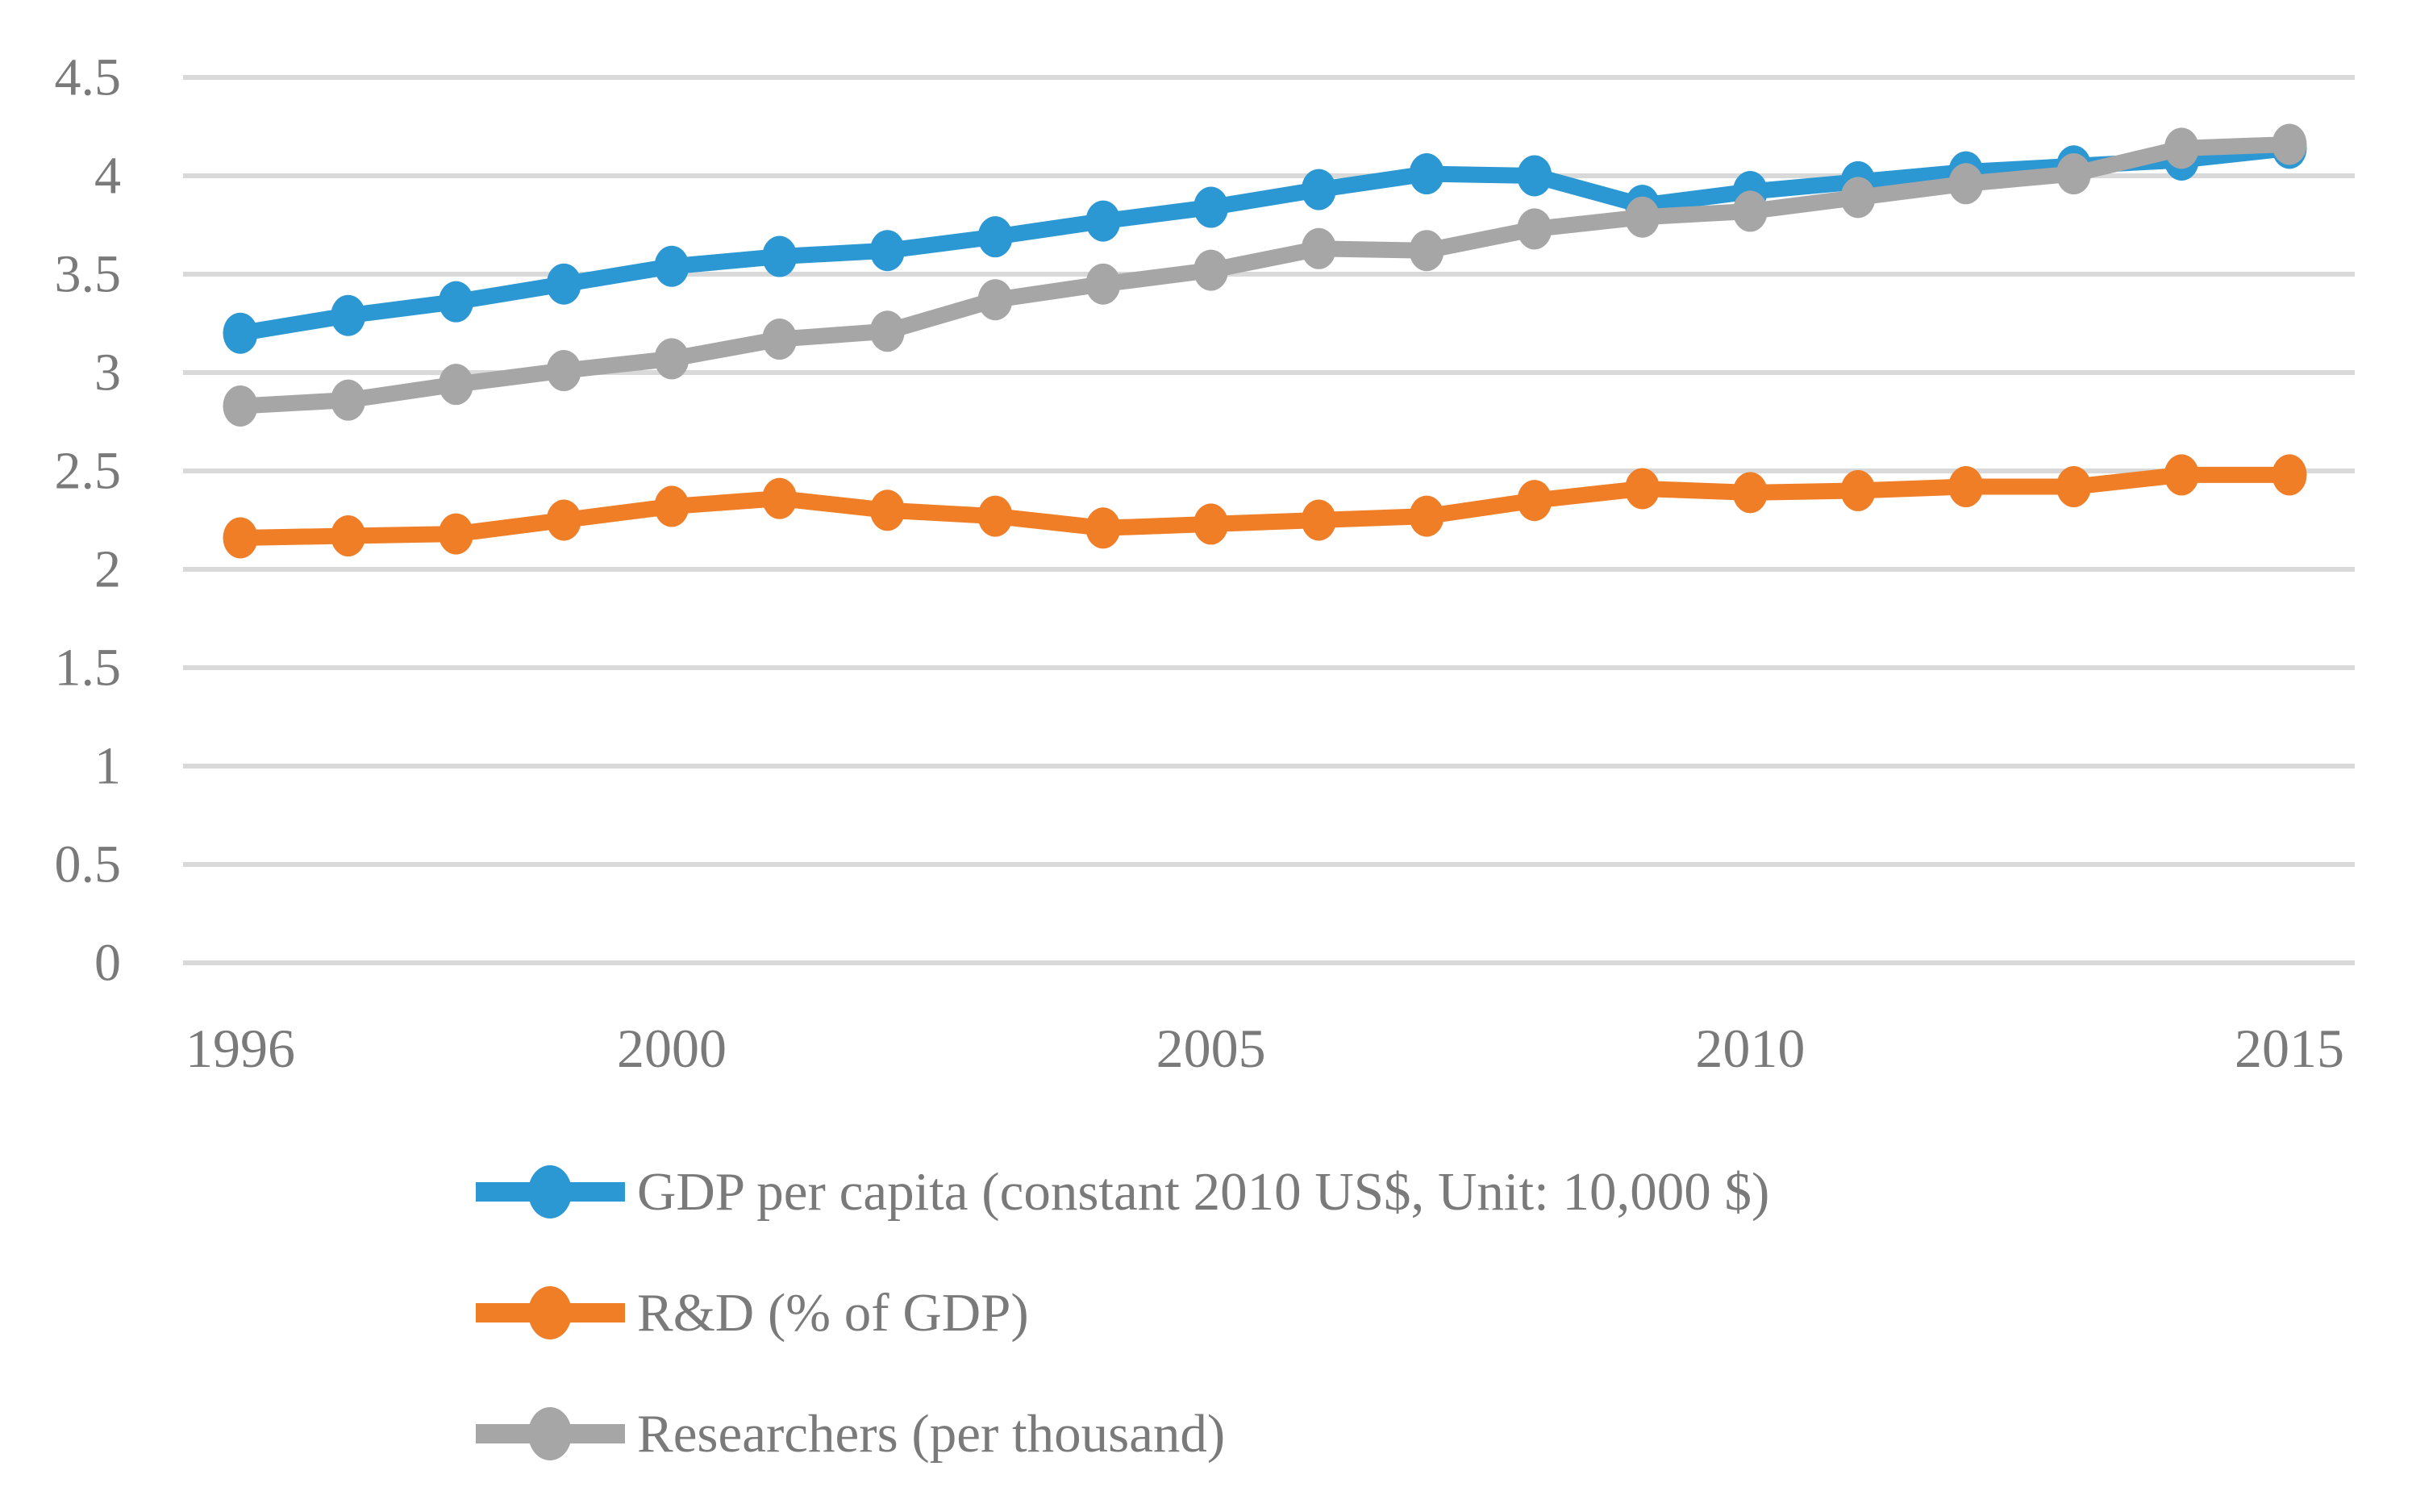 Image resolution: width=2412 pixels, height=1512 pixels. I want to click on data-point-s1-1998, so click(455, 534).